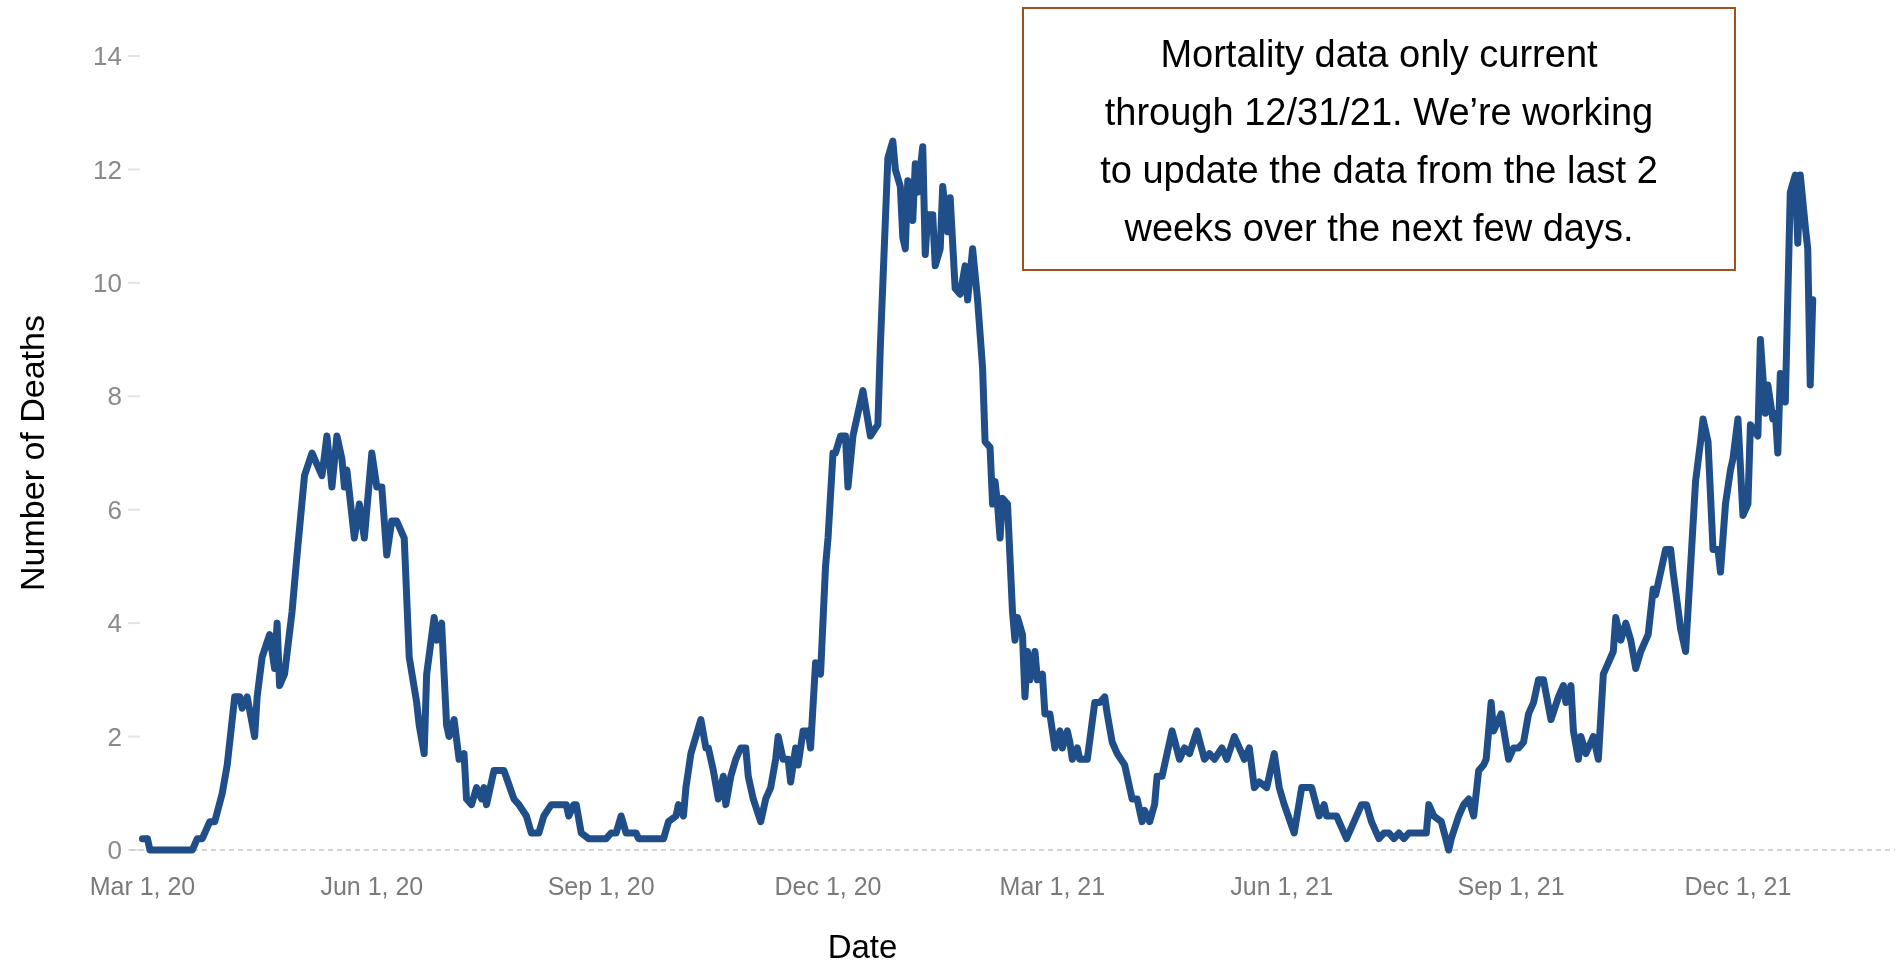  What do you see at coordinates (107, 56) in the screenshot?
I see `y-tick-label: 14` at bounding box center [107, 56].